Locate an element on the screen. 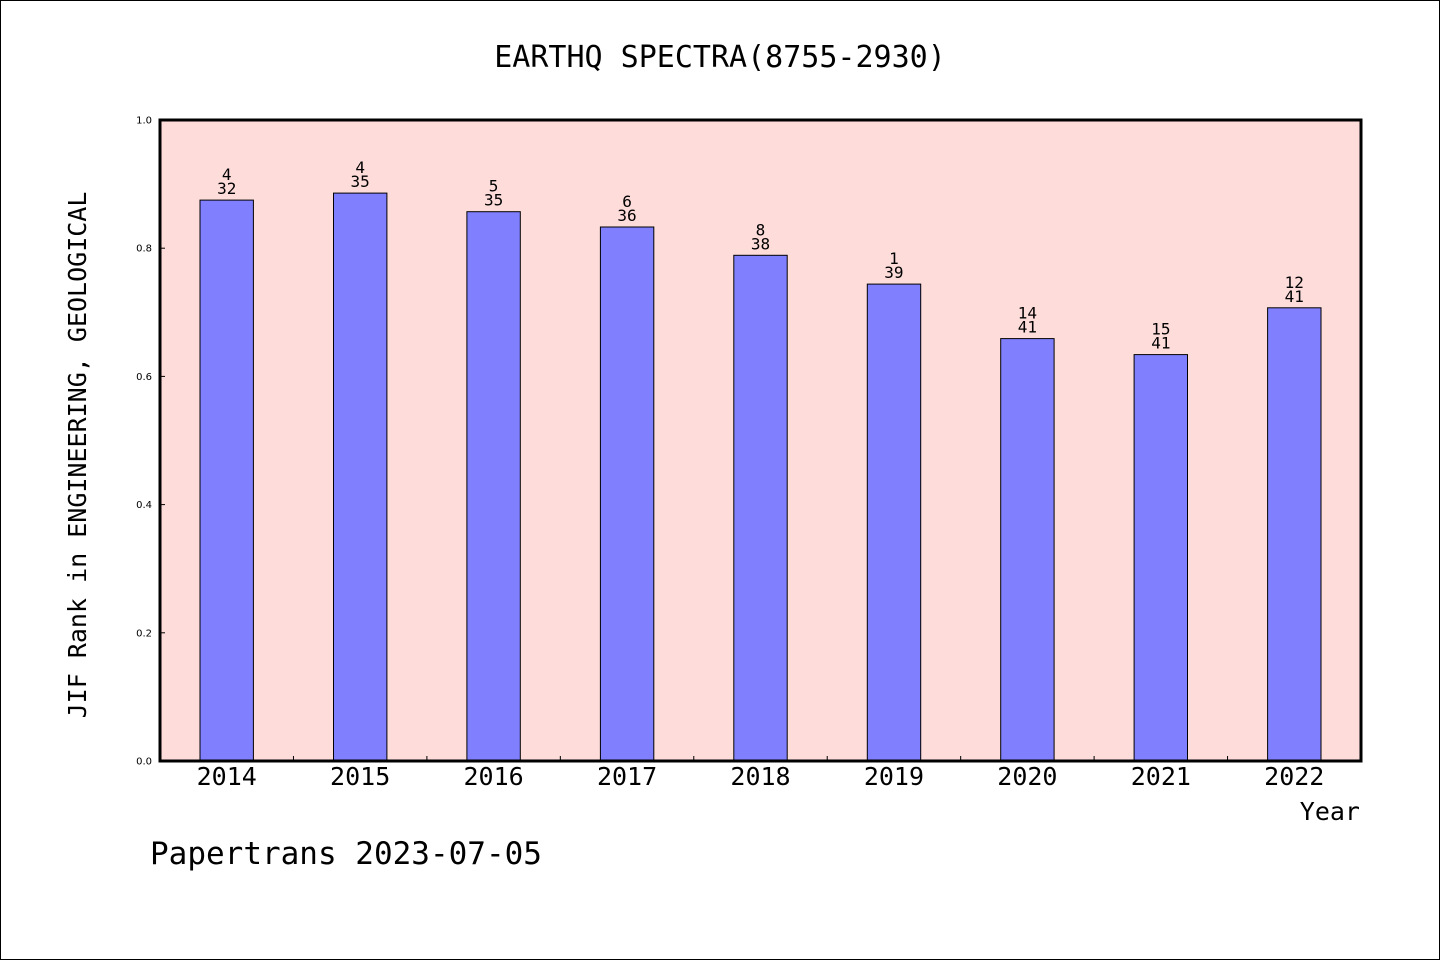 This screenshot has width=1440, height=960. bar-rank-label: 14 is located at coordinates (1027, 313).